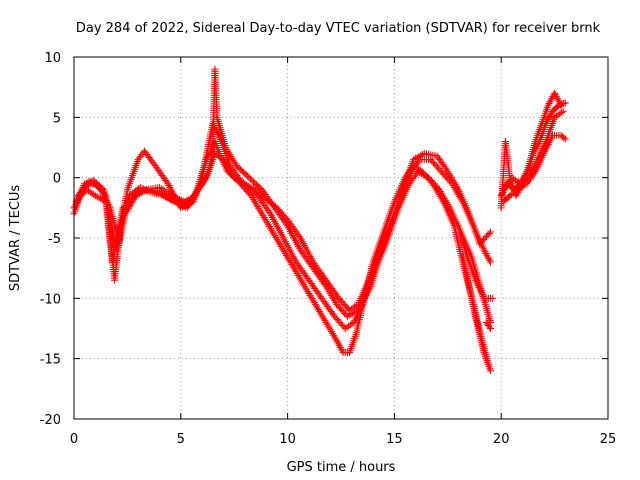  Describe the element at coordinates (74, 439) in the screenshot. I see `x-tick-label: 0` at that location.